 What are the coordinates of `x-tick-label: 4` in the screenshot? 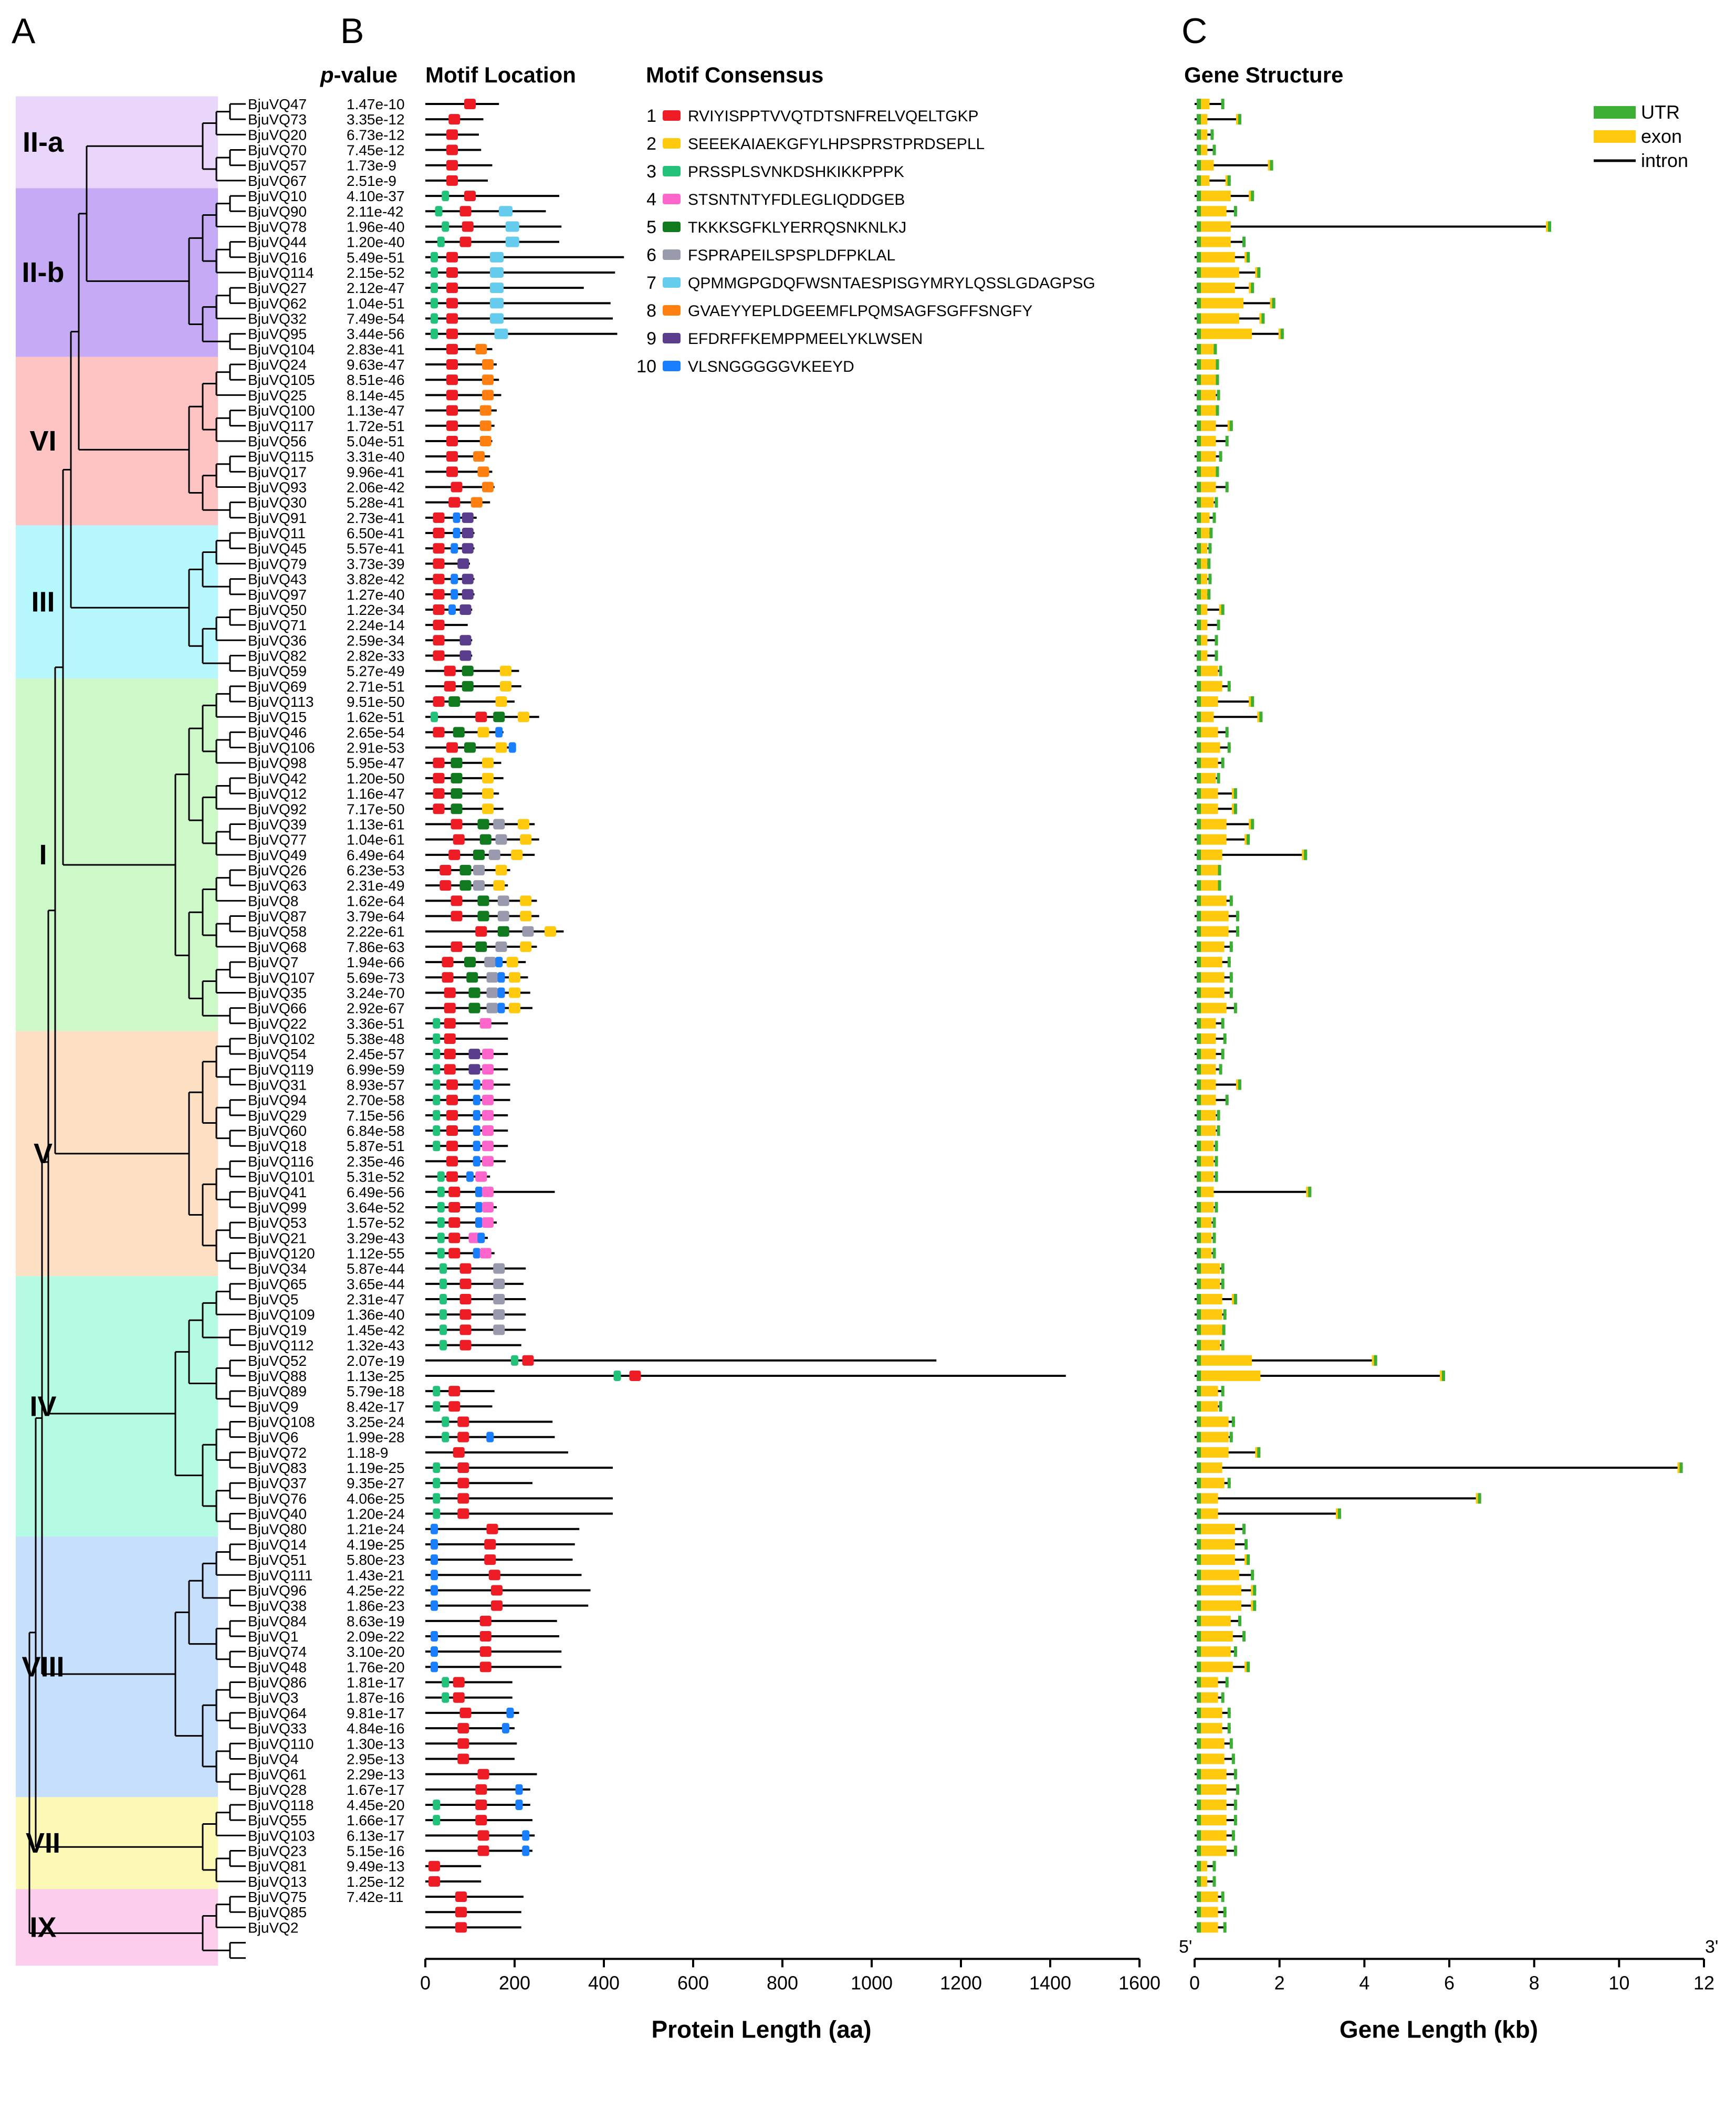 It's located at (1364, 1982).